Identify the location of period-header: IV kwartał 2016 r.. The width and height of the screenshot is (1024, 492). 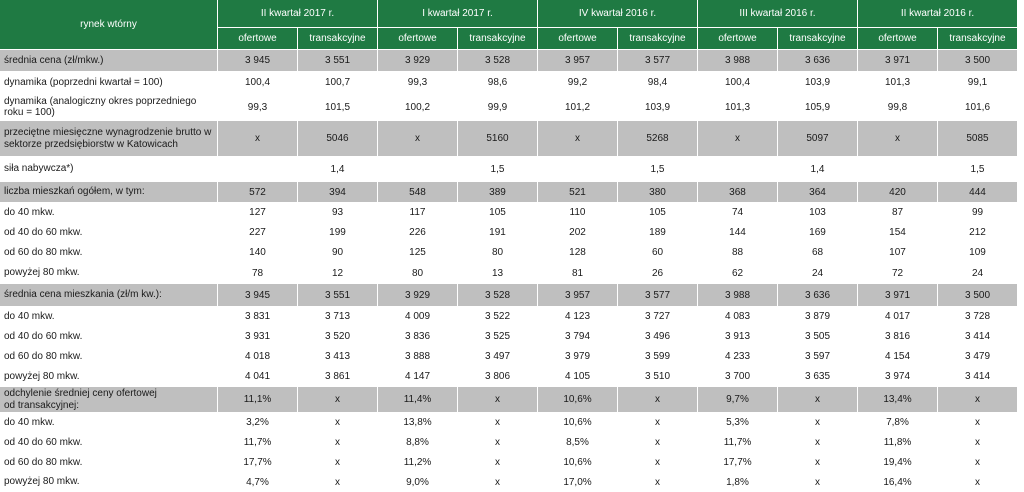
(618, 14).